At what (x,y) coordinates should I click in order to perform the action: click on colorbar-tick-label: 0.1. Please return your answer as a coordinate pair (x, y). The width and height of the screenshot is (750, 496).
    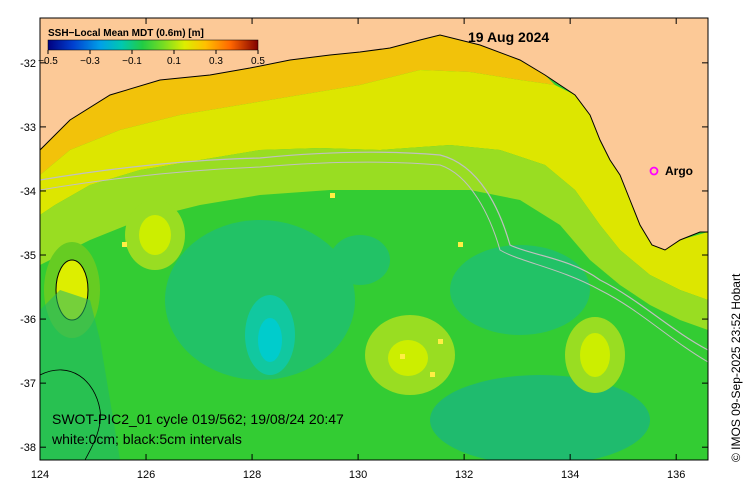
    Looking at the image, I should click on (174, 61).